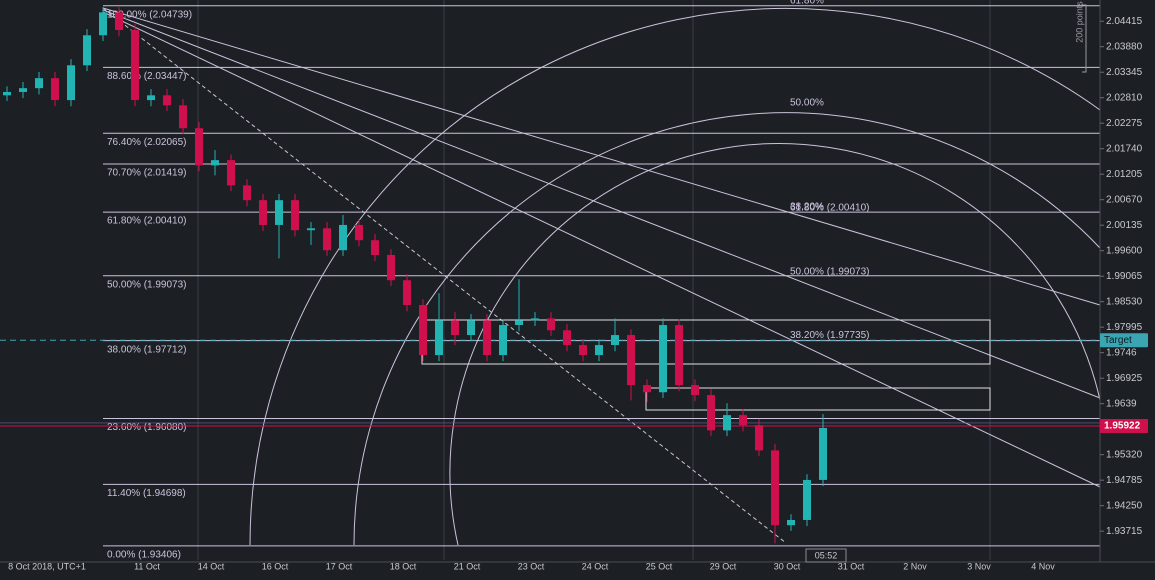 The width and height of the screenshot is (1155, 580). Describe the element at coordinates (915, 566) in the screenshot. I see `x-tick-label: 2 Nov` at that location.